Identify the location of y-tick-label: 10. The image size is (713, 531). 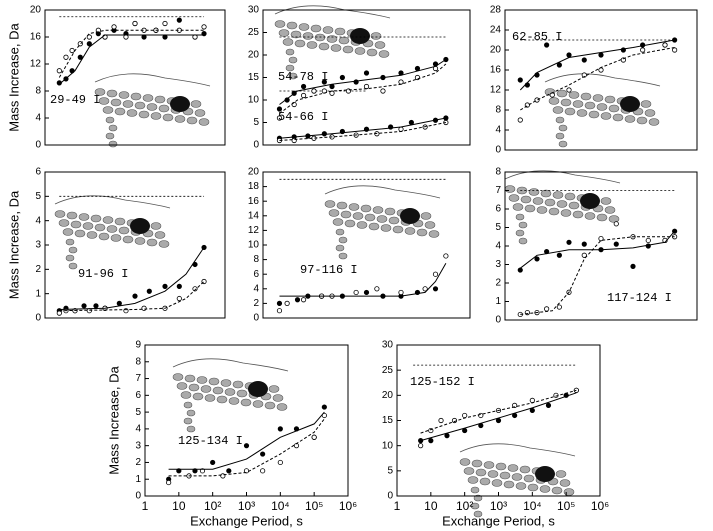
(254, 100).